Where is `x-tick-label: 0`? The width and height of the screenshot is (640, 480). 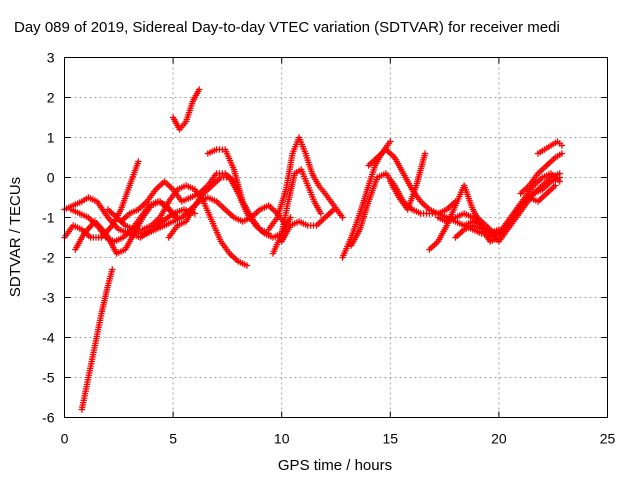
x-tick-label: 0 is located at coordinates (65, 439).